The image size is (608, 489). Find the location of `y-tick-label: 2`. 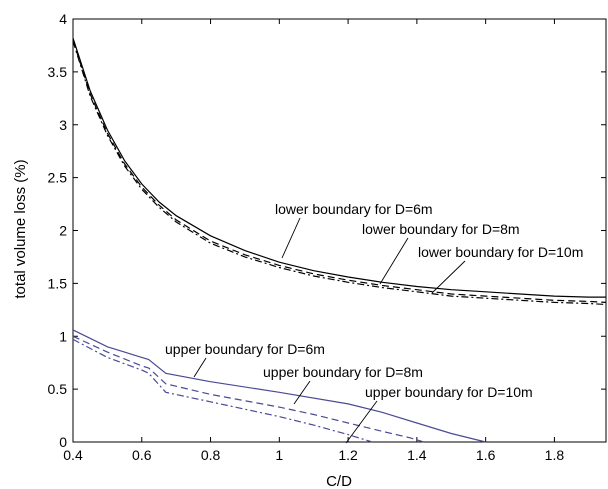

y-tick-label: 2 is located at coordinates (63, 231).